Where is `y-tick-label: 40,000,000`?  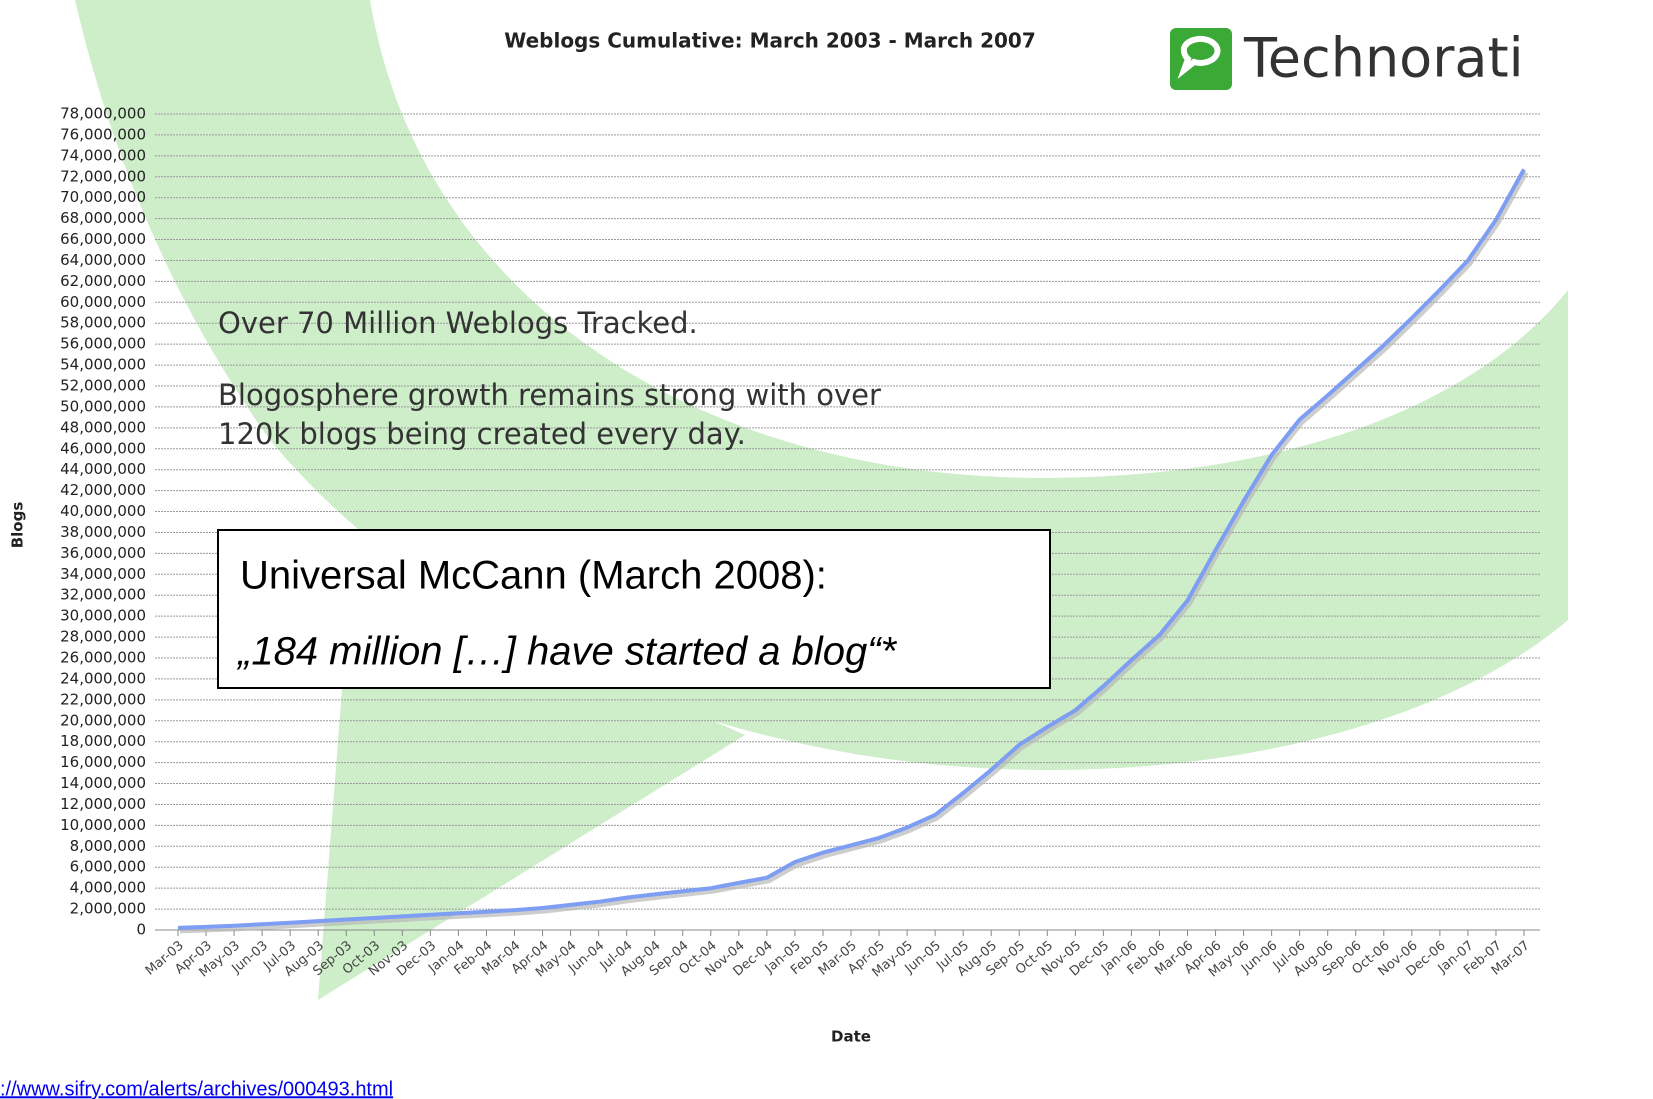
y-tick-label: 40,000,000 is located at coordinates (103, 511).